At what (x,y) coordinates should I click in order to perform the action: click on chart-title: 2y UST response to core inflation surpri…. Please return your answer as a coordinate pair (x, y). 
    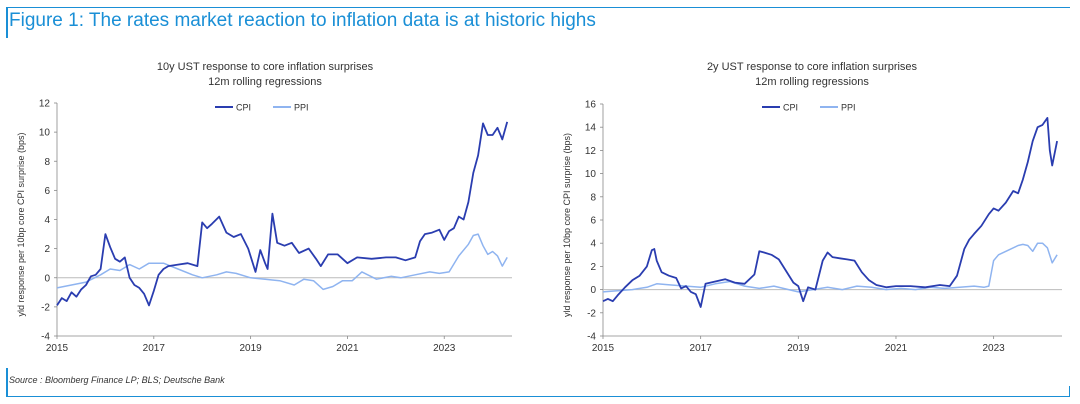
    Looking at the image, I should click on (812, 67).